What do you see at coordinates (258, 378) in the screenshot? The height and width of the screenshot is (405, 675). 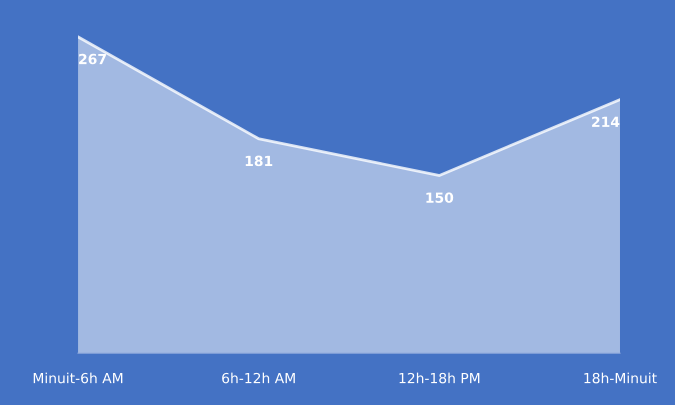 I see `x-tick-label: 6h-12h AM` at bounding box center [258, 378].